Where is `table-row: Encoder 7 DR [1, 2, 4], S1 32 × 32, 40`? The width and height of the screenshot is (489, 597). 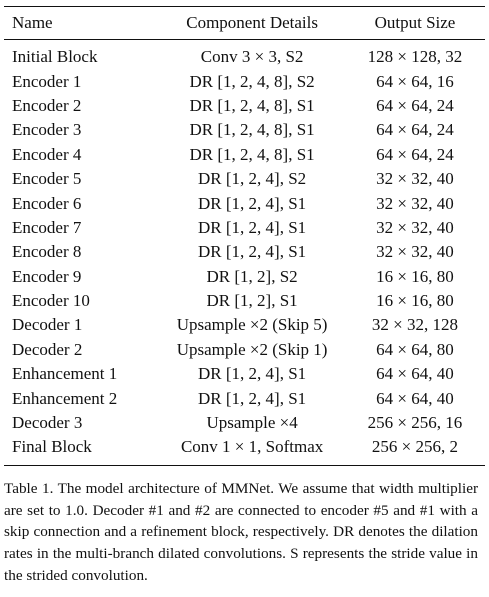
table-row: Encoder 7 DR [1, 2, 4], S1 32 × 32, 40 is located at coordinates (244, 228).